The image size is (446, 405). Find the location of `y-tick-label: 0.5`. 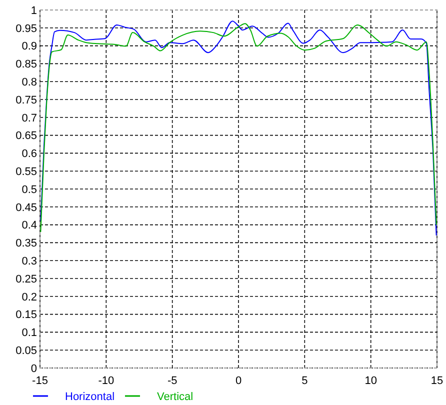

y-tick-label: 0.5 is located at coordinates (29, 190).